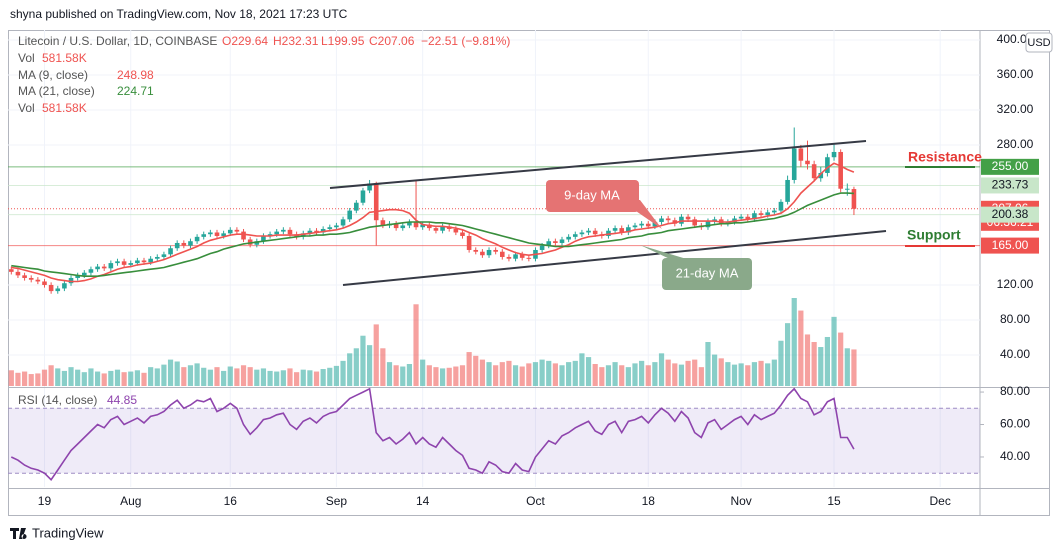  What do you see at coordinates (1015, 319) in the screenshot?
I see `y-tick-label: 80.00` at bounding box center [1015, 319].